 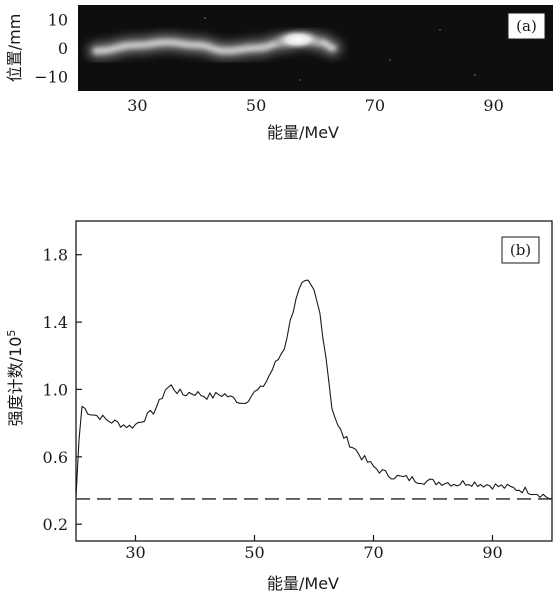 I want to click on panel-b-x-tick: 90, so click(x=492, y=552).